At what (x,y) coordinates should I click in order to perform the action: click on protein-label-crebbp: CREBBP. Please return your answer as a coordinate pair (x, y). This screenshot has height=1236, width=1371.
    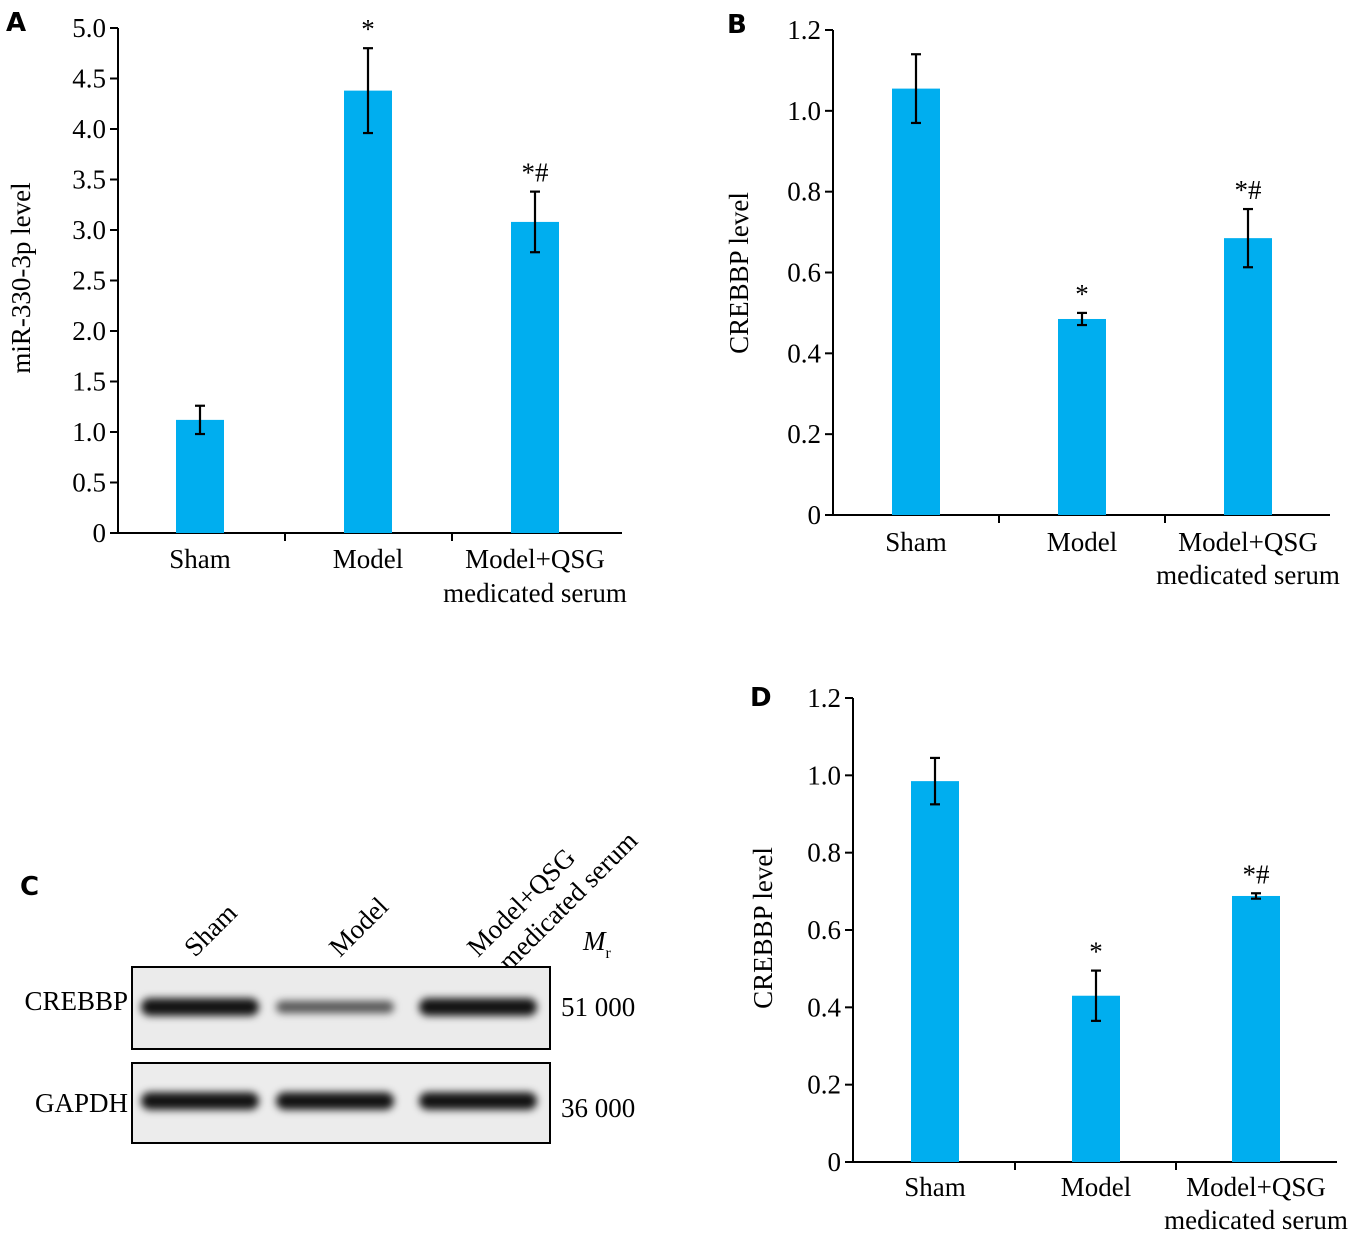
    Looking at the image, I should click on (76, 1001).